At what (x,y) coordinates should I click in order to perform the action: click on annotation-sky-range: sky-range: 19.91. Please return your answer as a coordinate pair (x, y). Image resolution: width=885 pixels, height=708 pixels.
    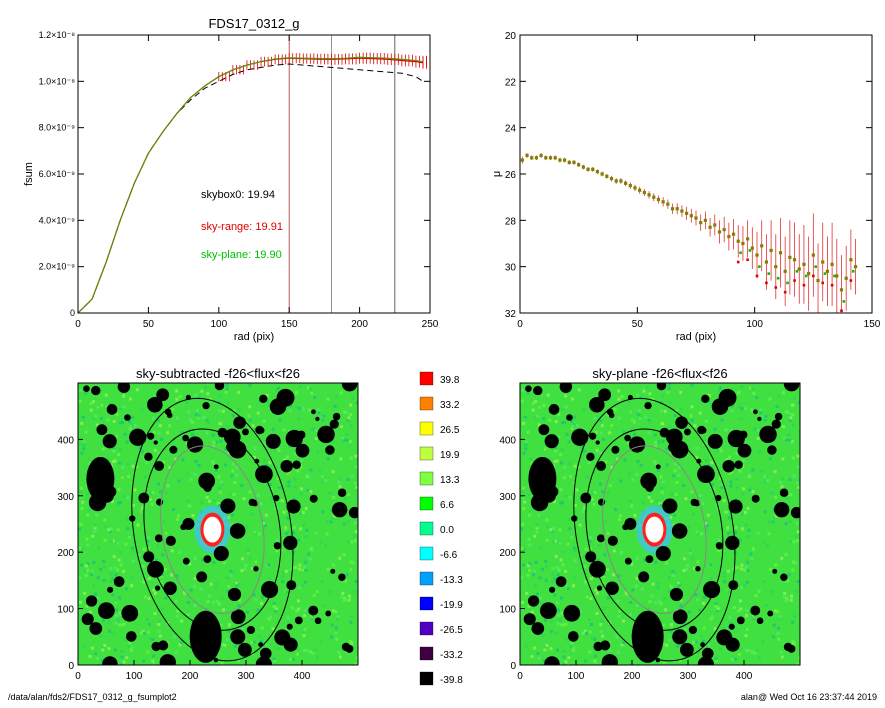
    Looking at the image, I should click on (242, 227).